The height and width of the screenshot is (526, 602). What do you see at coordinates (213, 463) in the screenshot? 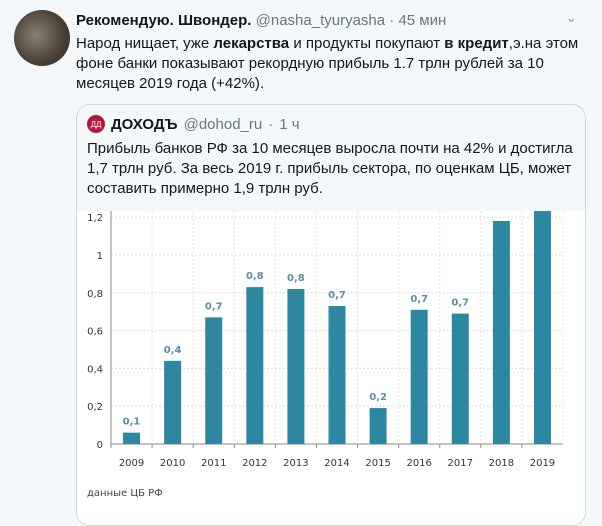
I see `x-tick-label: 2011` at bounding box center [213, 463].